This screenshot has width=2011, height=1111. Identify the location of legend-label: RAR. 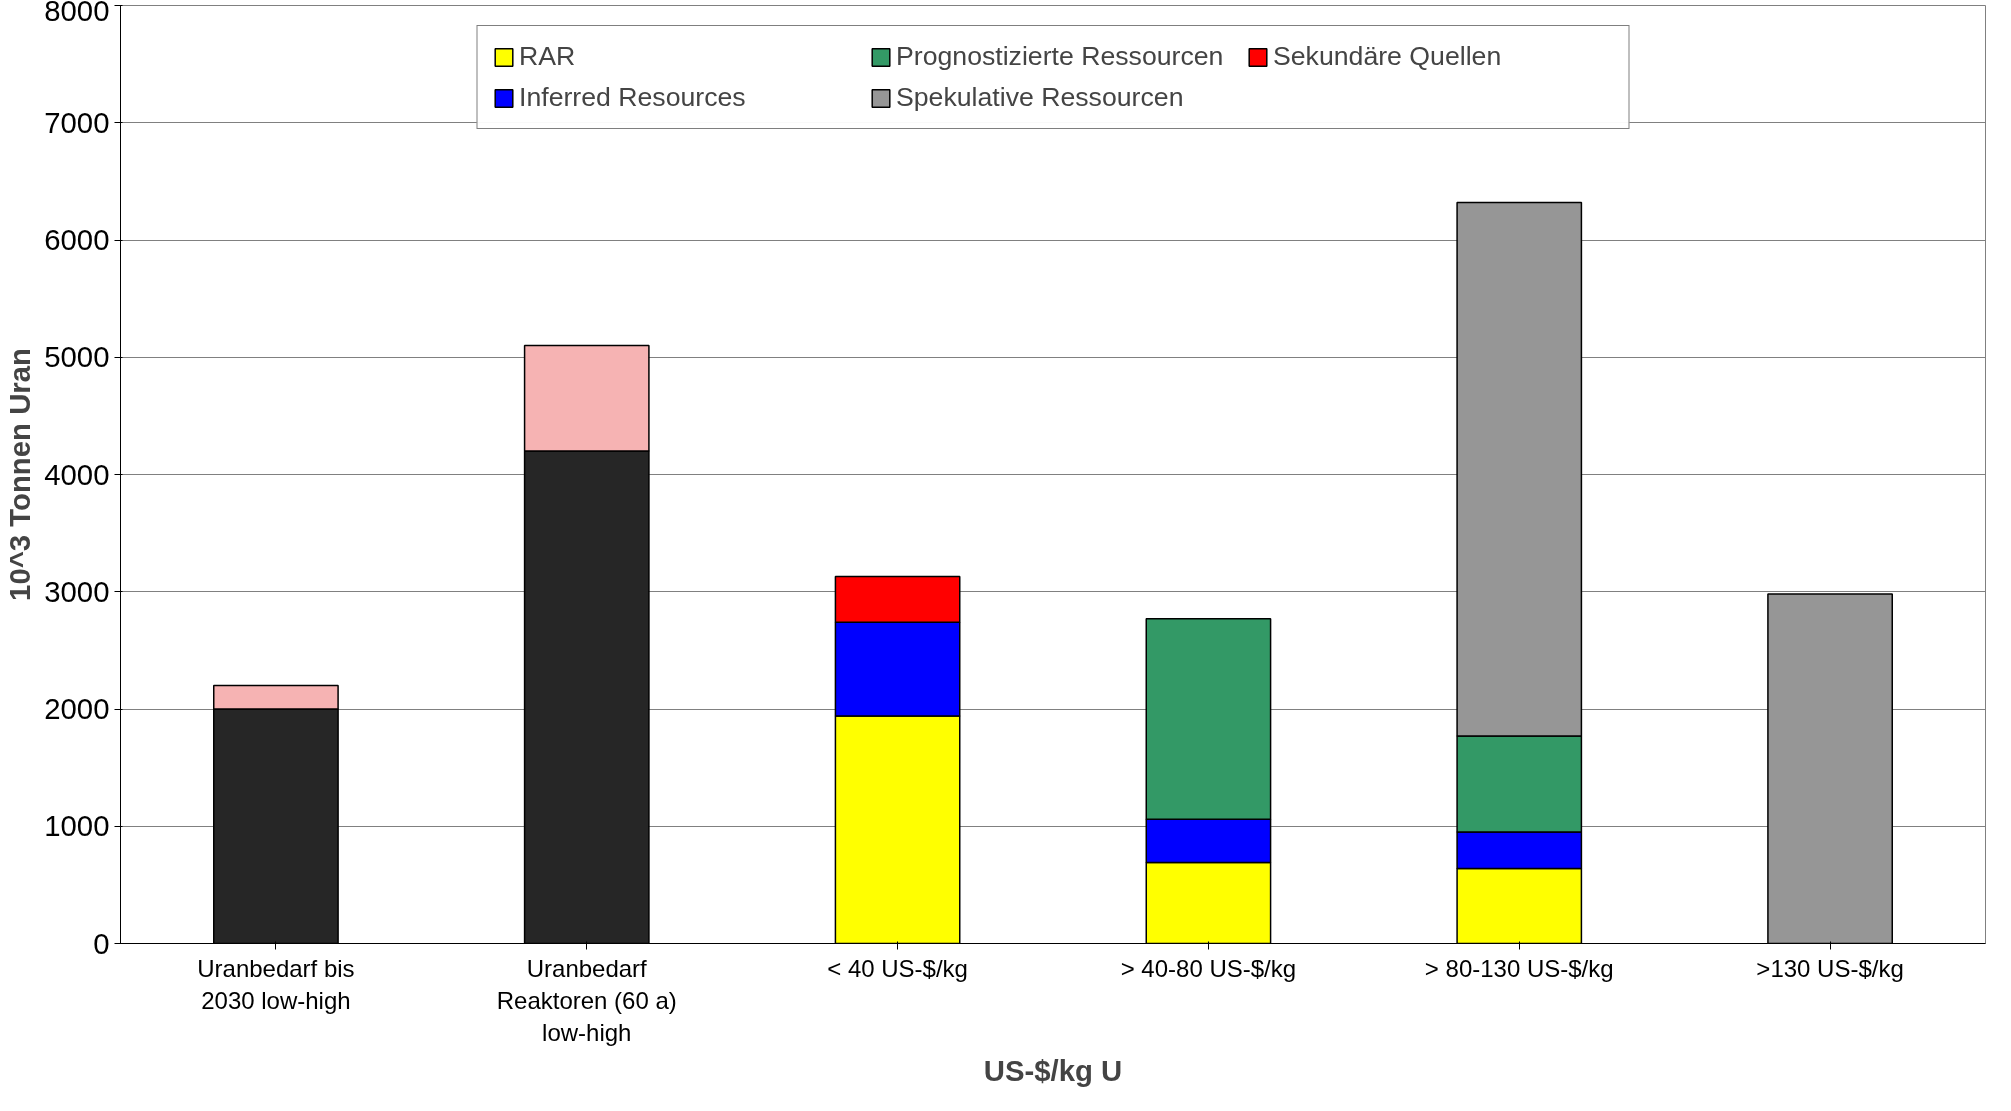
(548, 56).